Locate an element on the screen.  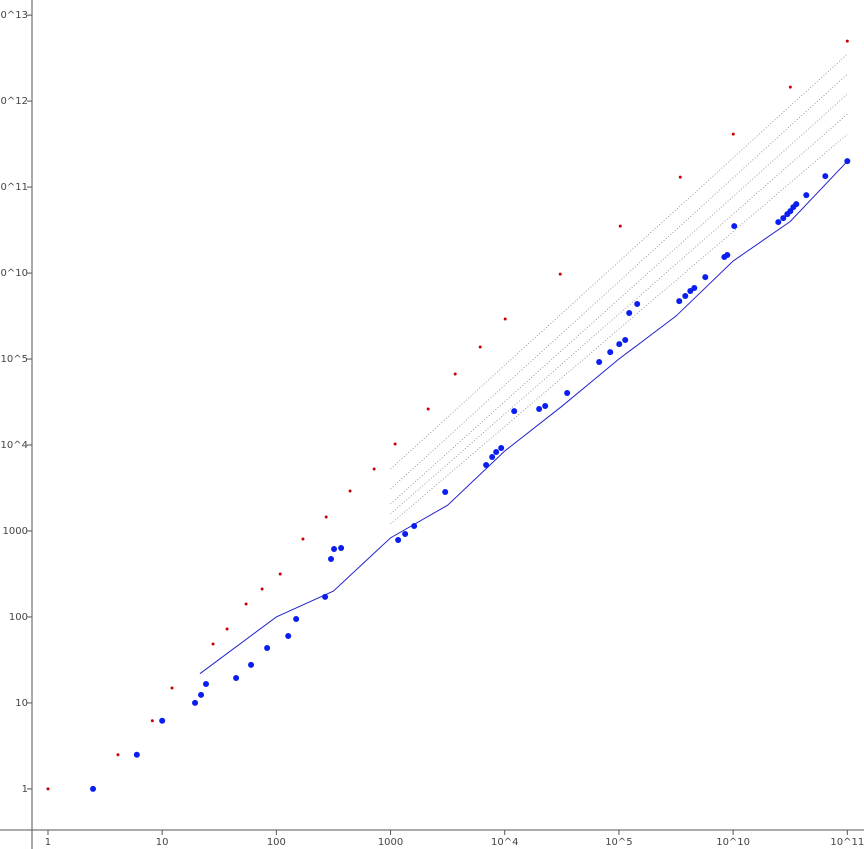
x-tick-label: 10^4 is located at coordinates (504, 842).